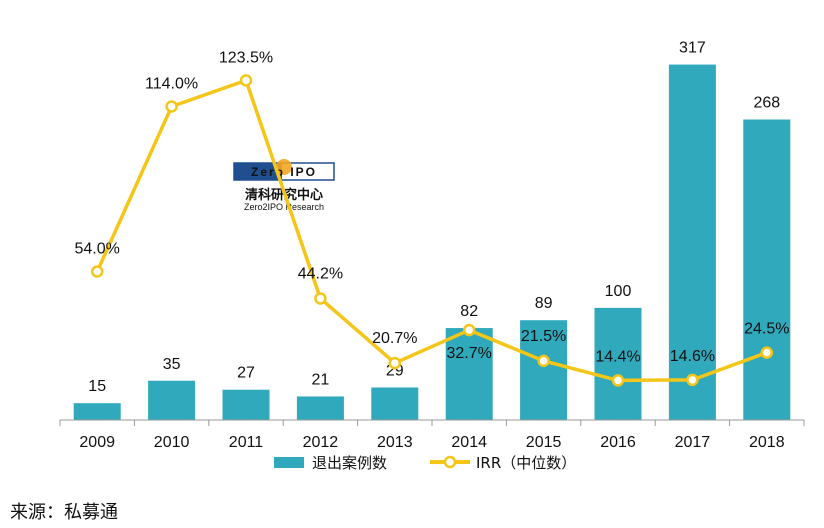 The image size is (824, 528). Describe the element at coordinates (618, 380) in the screenshot. I see `irr-point-2016` at that location.